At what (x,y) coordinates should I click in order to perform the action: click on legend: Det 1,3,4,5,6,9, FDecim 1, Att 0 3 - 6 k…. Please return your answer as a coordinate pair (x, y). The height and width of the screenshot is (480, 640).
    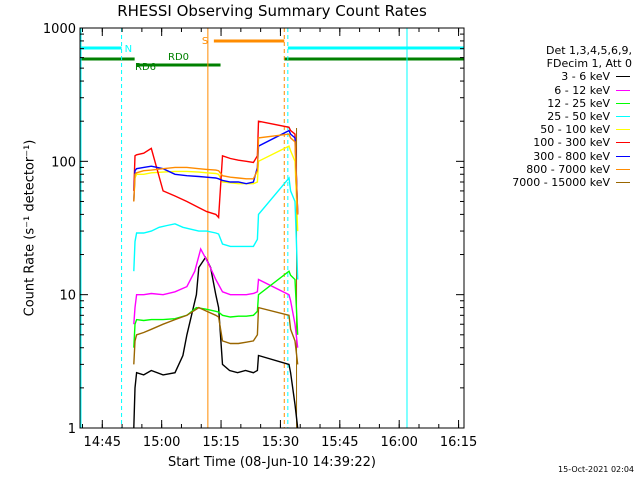
    Looking at the image, I should click on (557, 116).